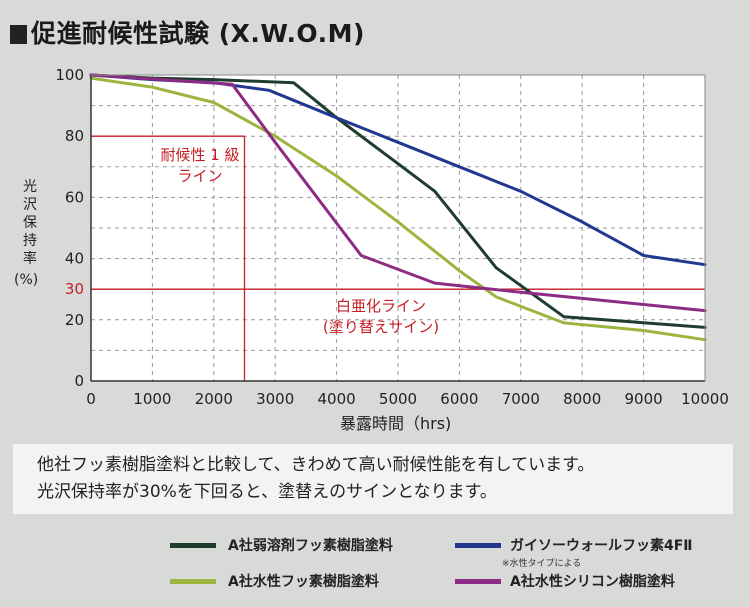  I want to click on grade-line-label-1: ライン, so click(199, 176).